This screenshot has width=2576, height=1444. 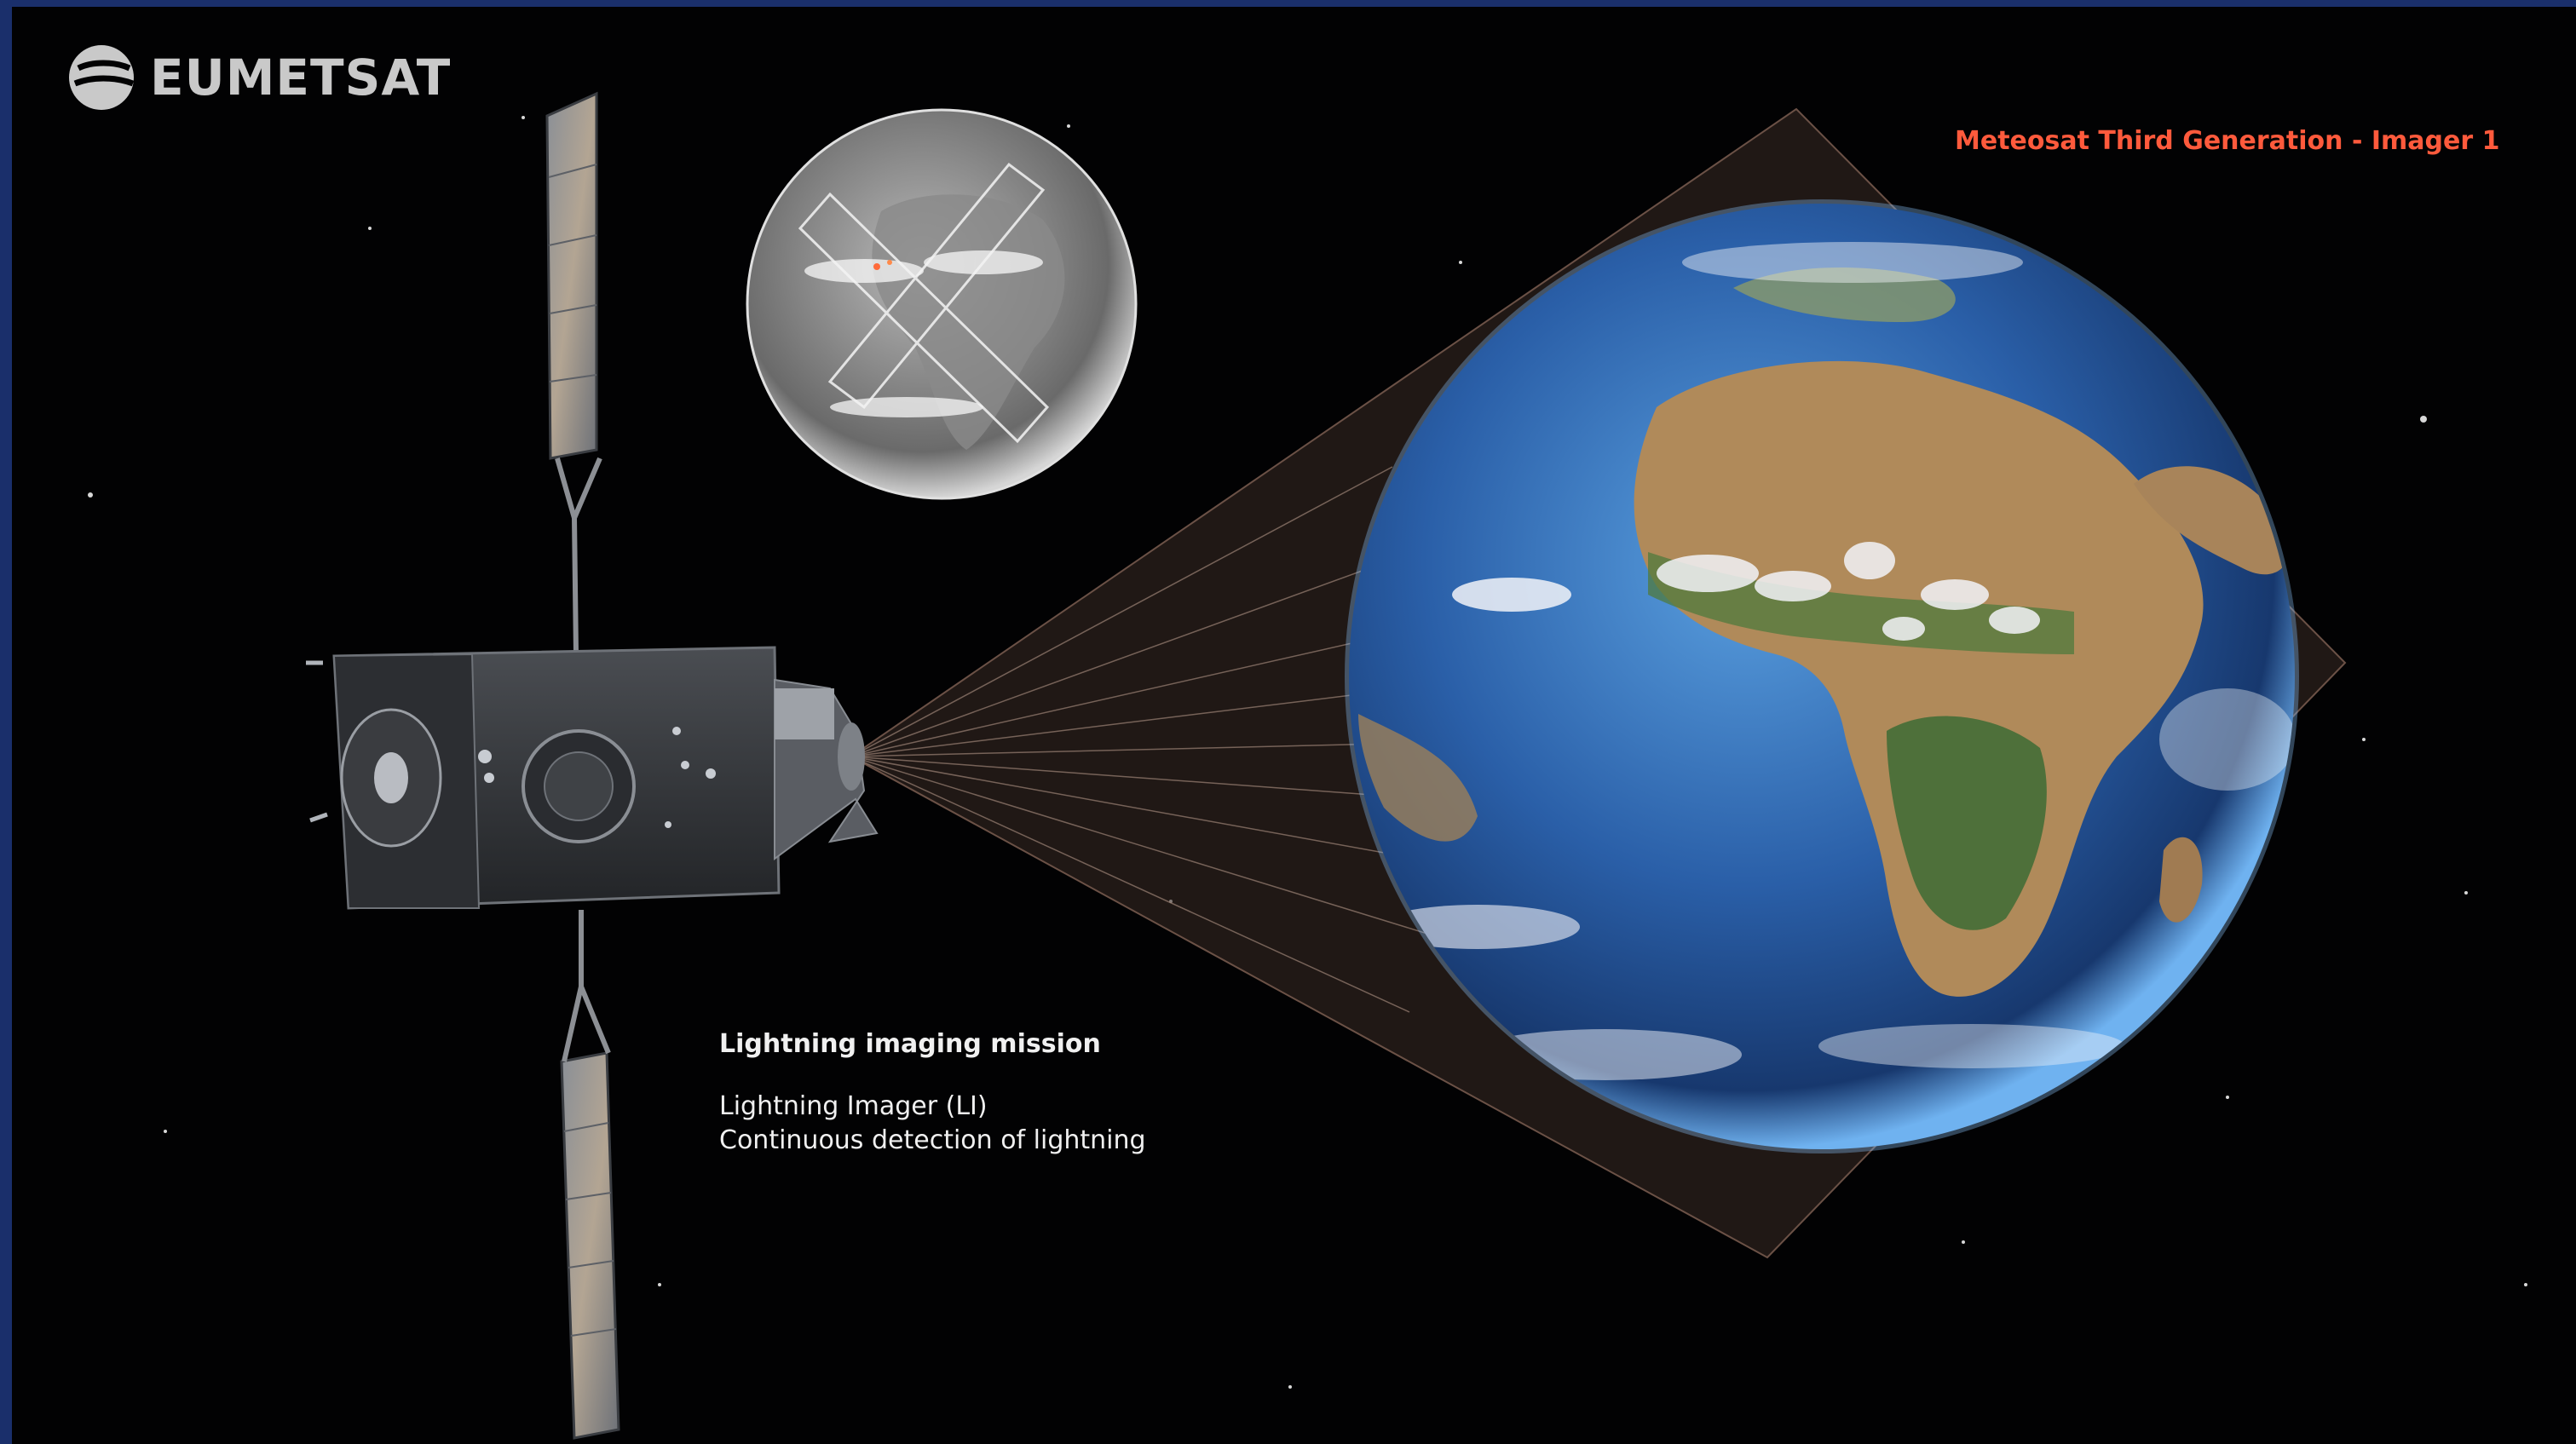 I want to click on eumetsat-globe-icon, so click(x=102, y=77).